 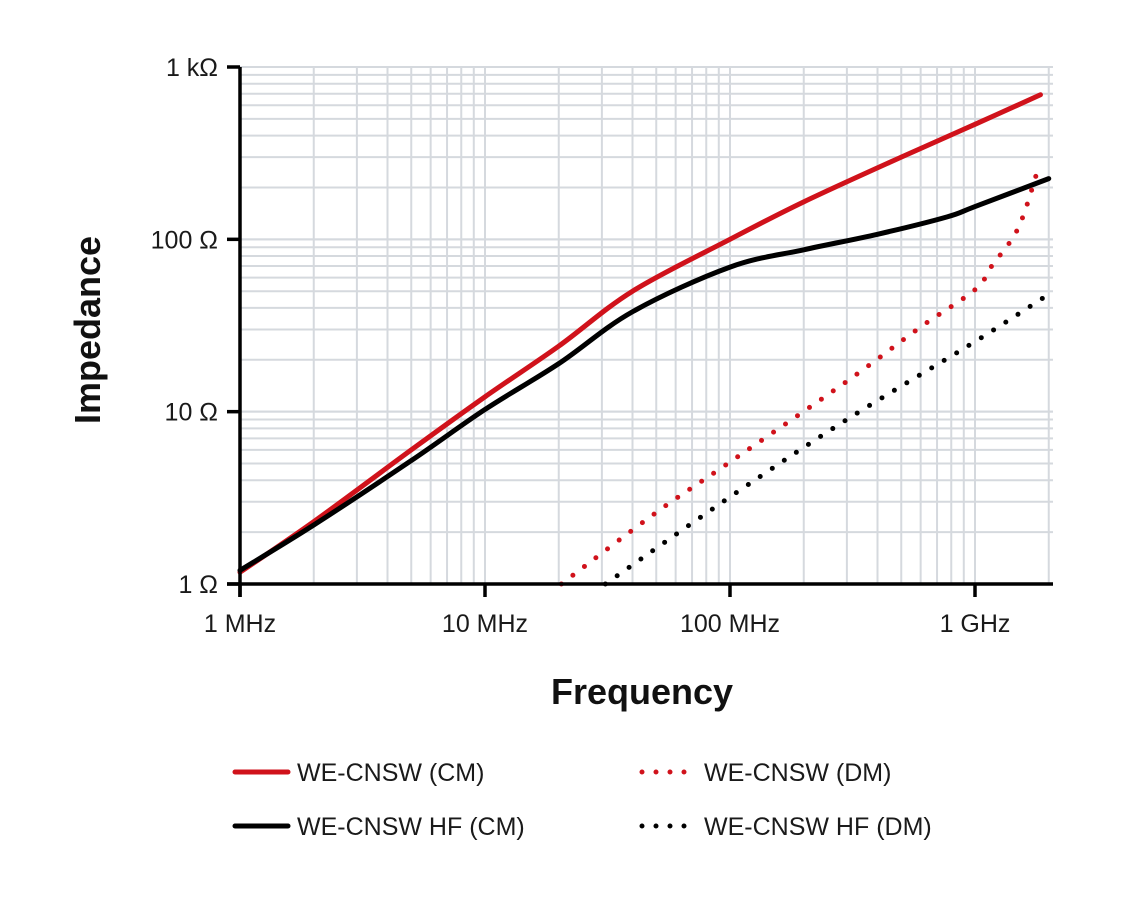 I want to click on x-tick-label: 10 MHz, so click(x=485, y=624).